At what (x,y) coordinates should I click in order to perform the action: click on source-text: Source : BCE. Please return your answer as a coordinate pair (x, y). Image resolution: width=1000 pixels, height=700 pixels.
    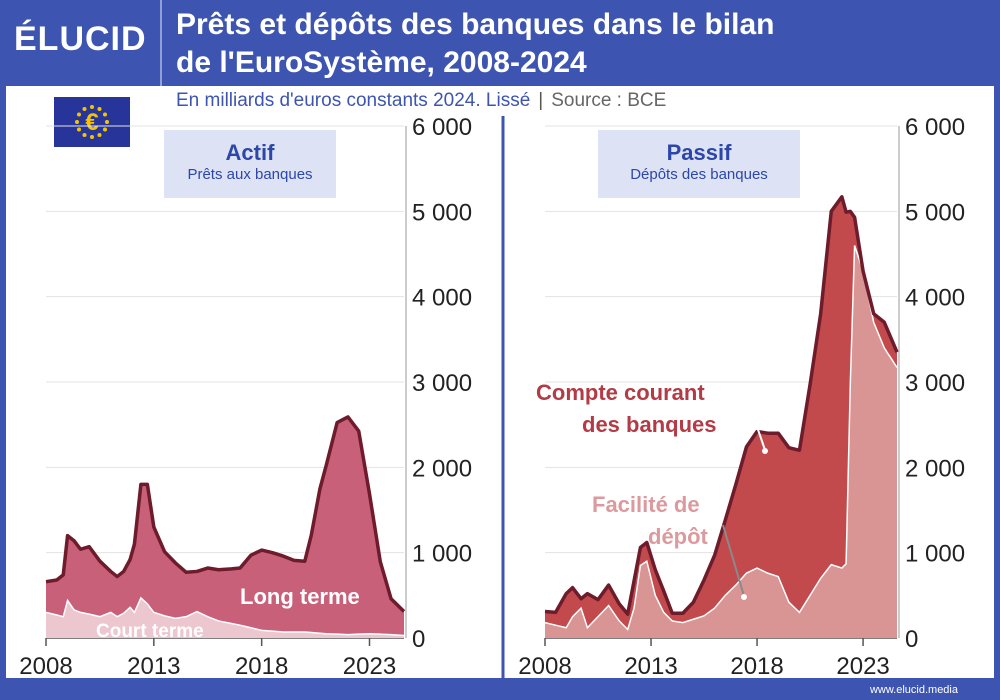
    Looking at the image, I should click on (609, 100).